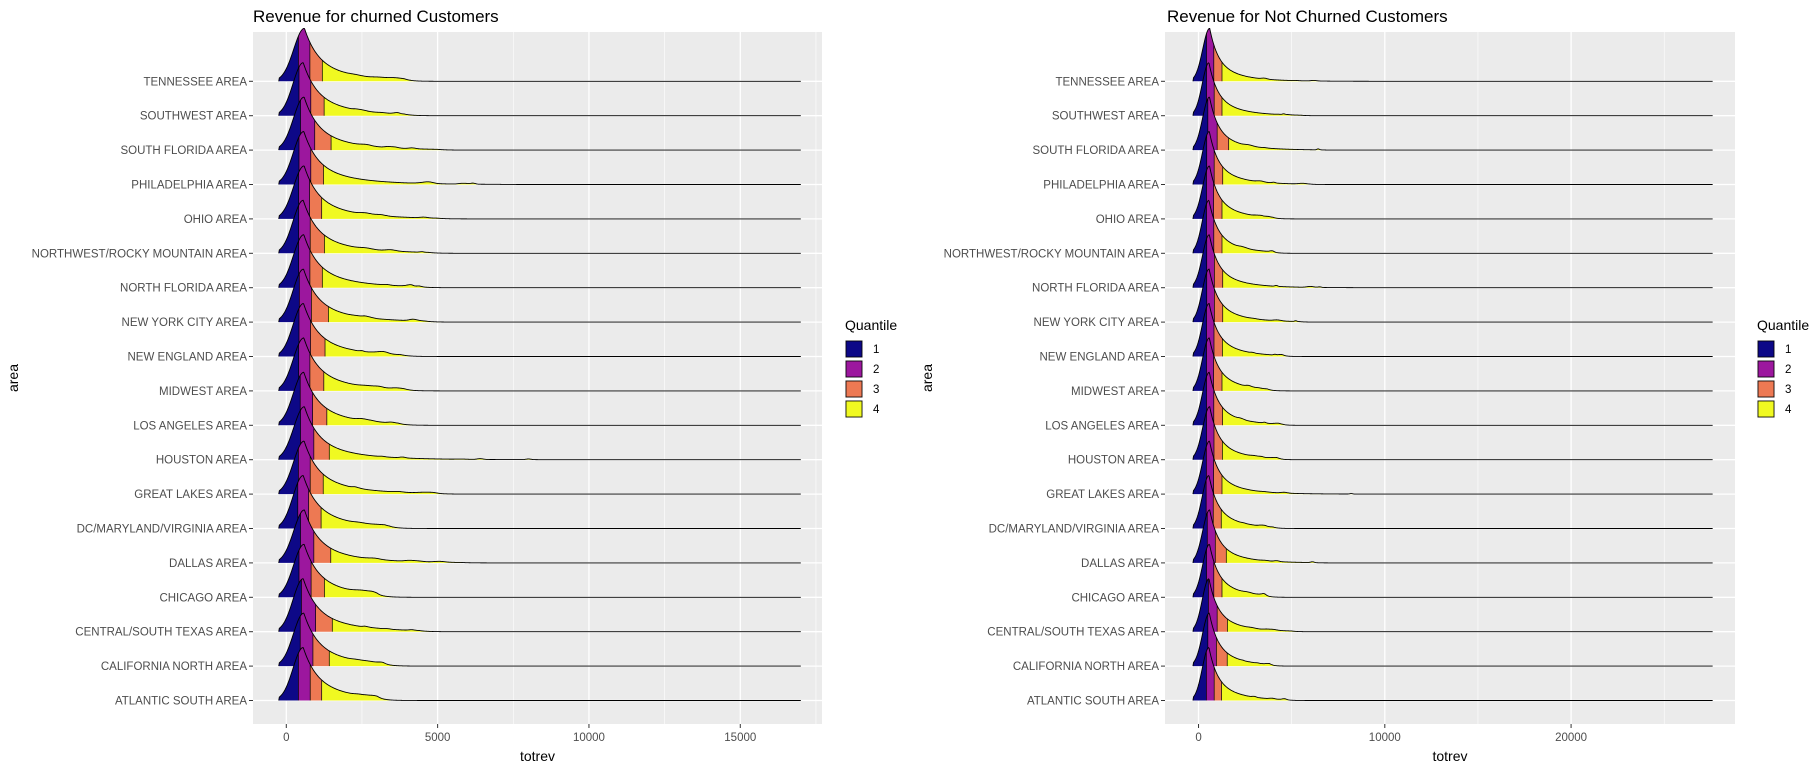 Image resolution: width=1820 pixels, height=765 pixels. I want to click on y-tick-label: GREAT LAKES AREA, so click(1102, 495).